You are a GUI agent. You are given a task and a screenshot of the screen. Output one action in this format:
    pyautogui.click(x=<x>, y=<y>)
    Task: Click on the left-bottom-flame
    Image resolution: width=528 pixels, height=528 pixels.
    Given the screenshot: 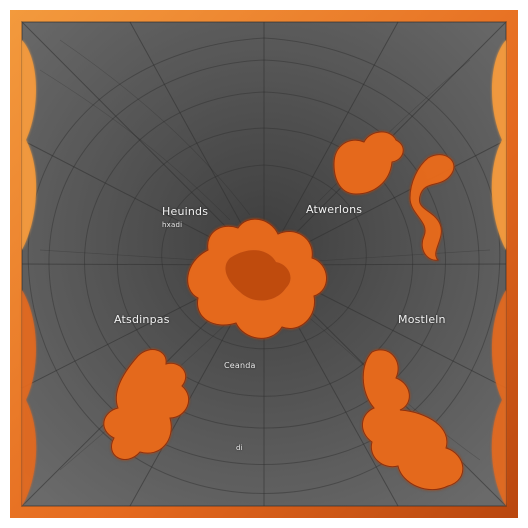 What is the action you would take?
    pyautogui.click(x=146, y=404)
    